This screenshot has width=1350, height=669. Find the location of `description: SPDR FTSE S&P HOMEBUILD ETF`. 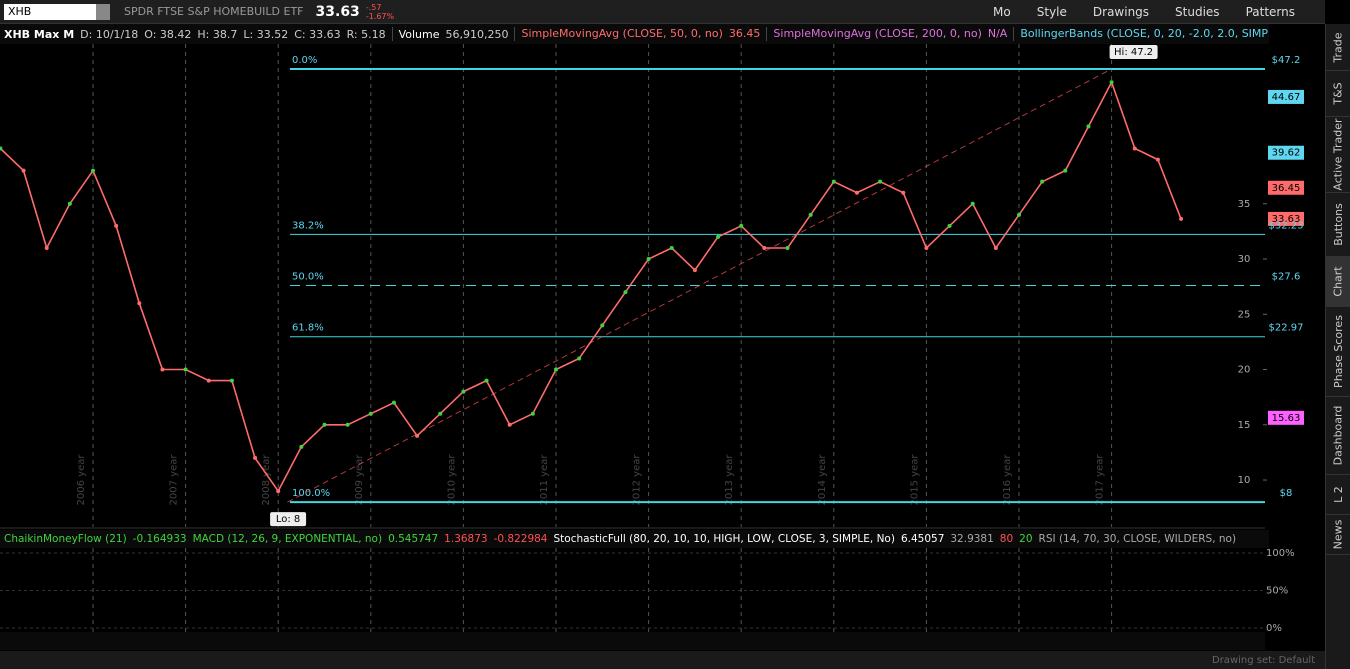

description: SPDR FTSE S&P HOMEBUILD ETF is located at coordinates (214, 11).